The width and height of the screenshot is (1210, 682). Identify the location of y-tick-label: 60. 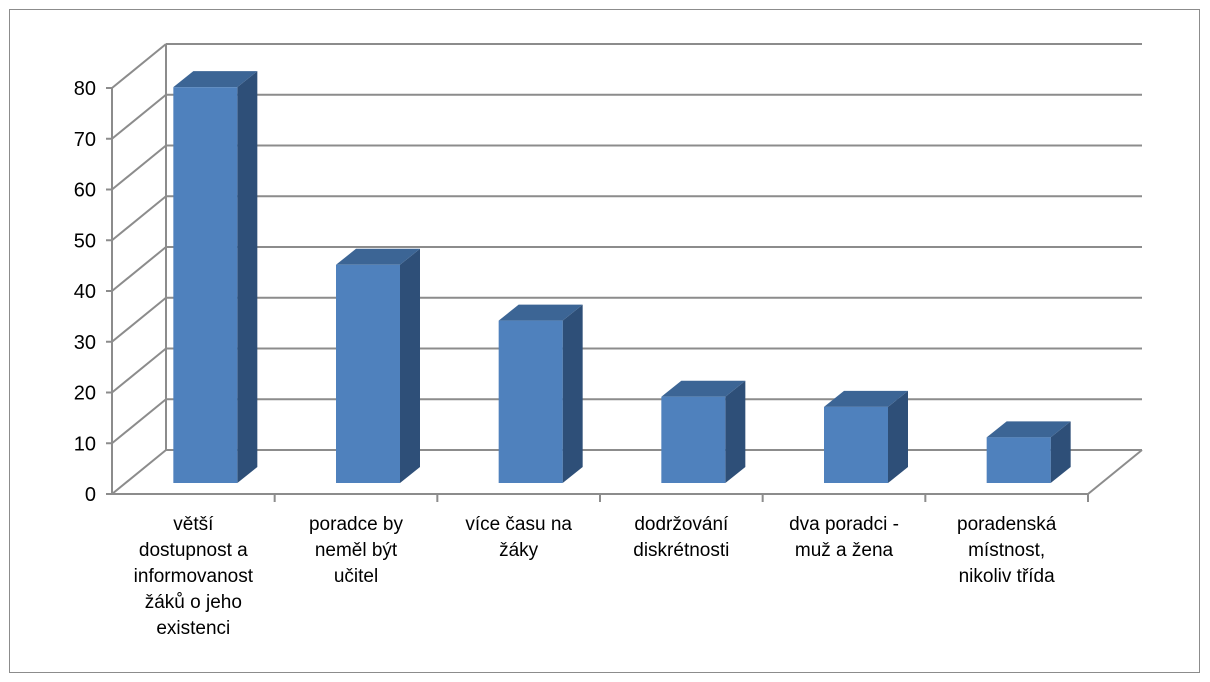
(85, 191).